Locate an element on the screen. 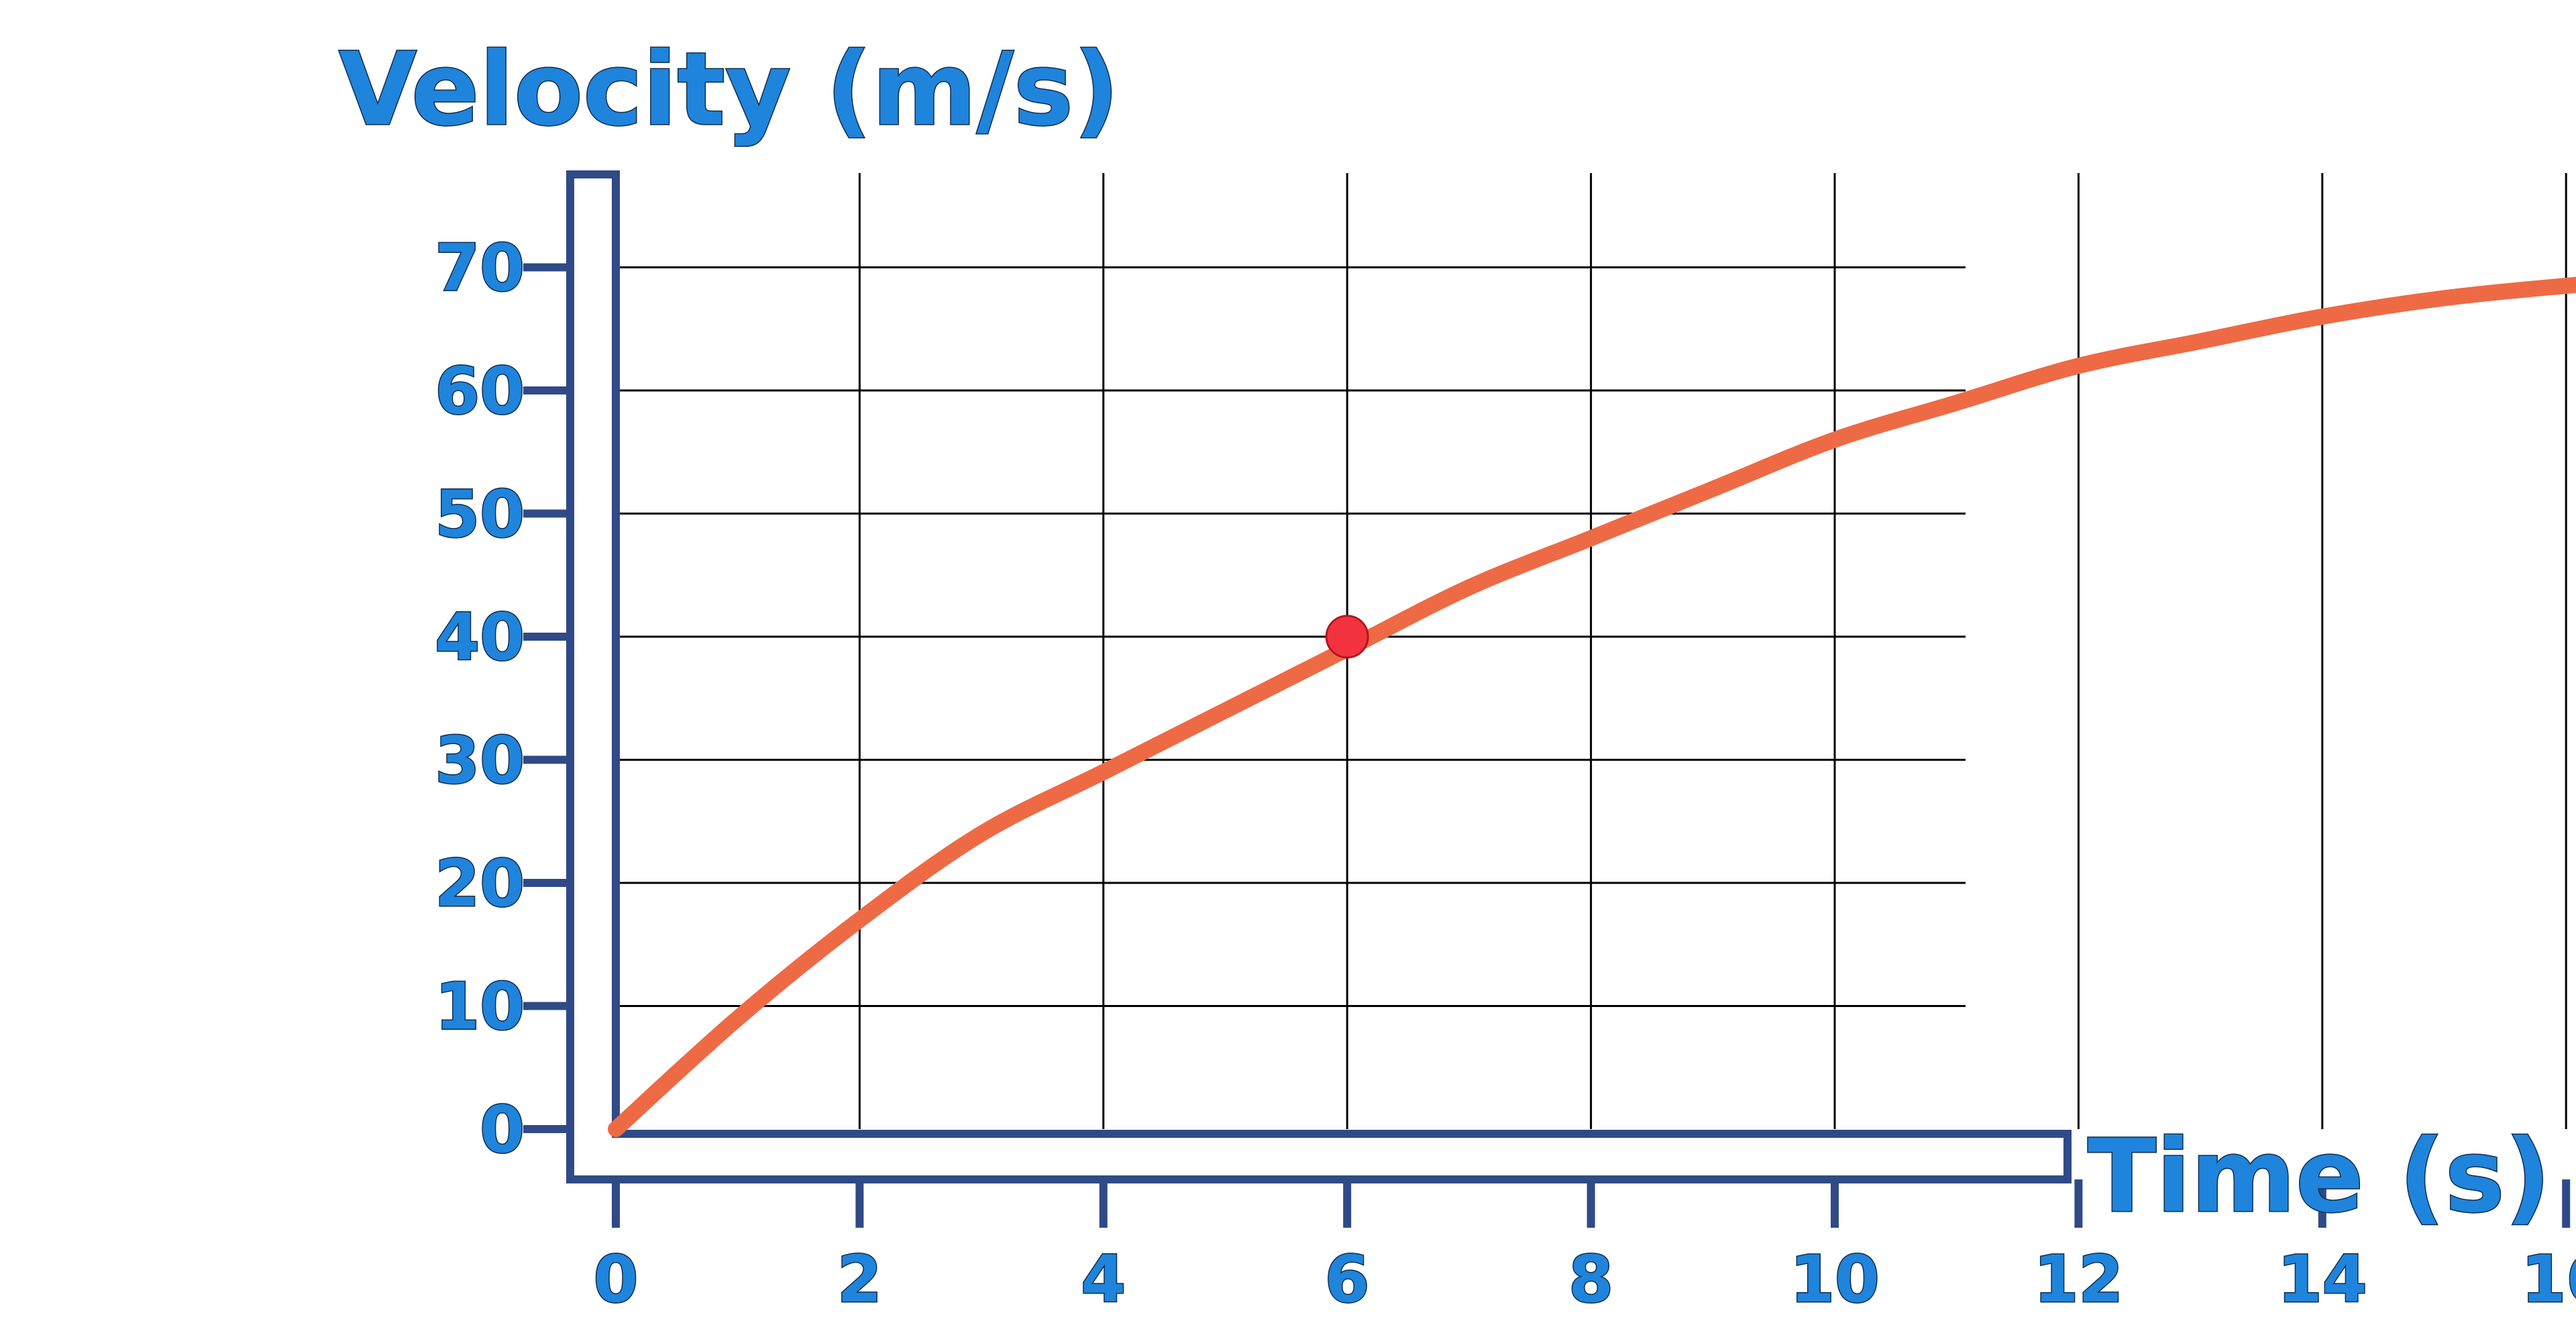  y-tick-label: 60 is located at coordinates (480, 391).